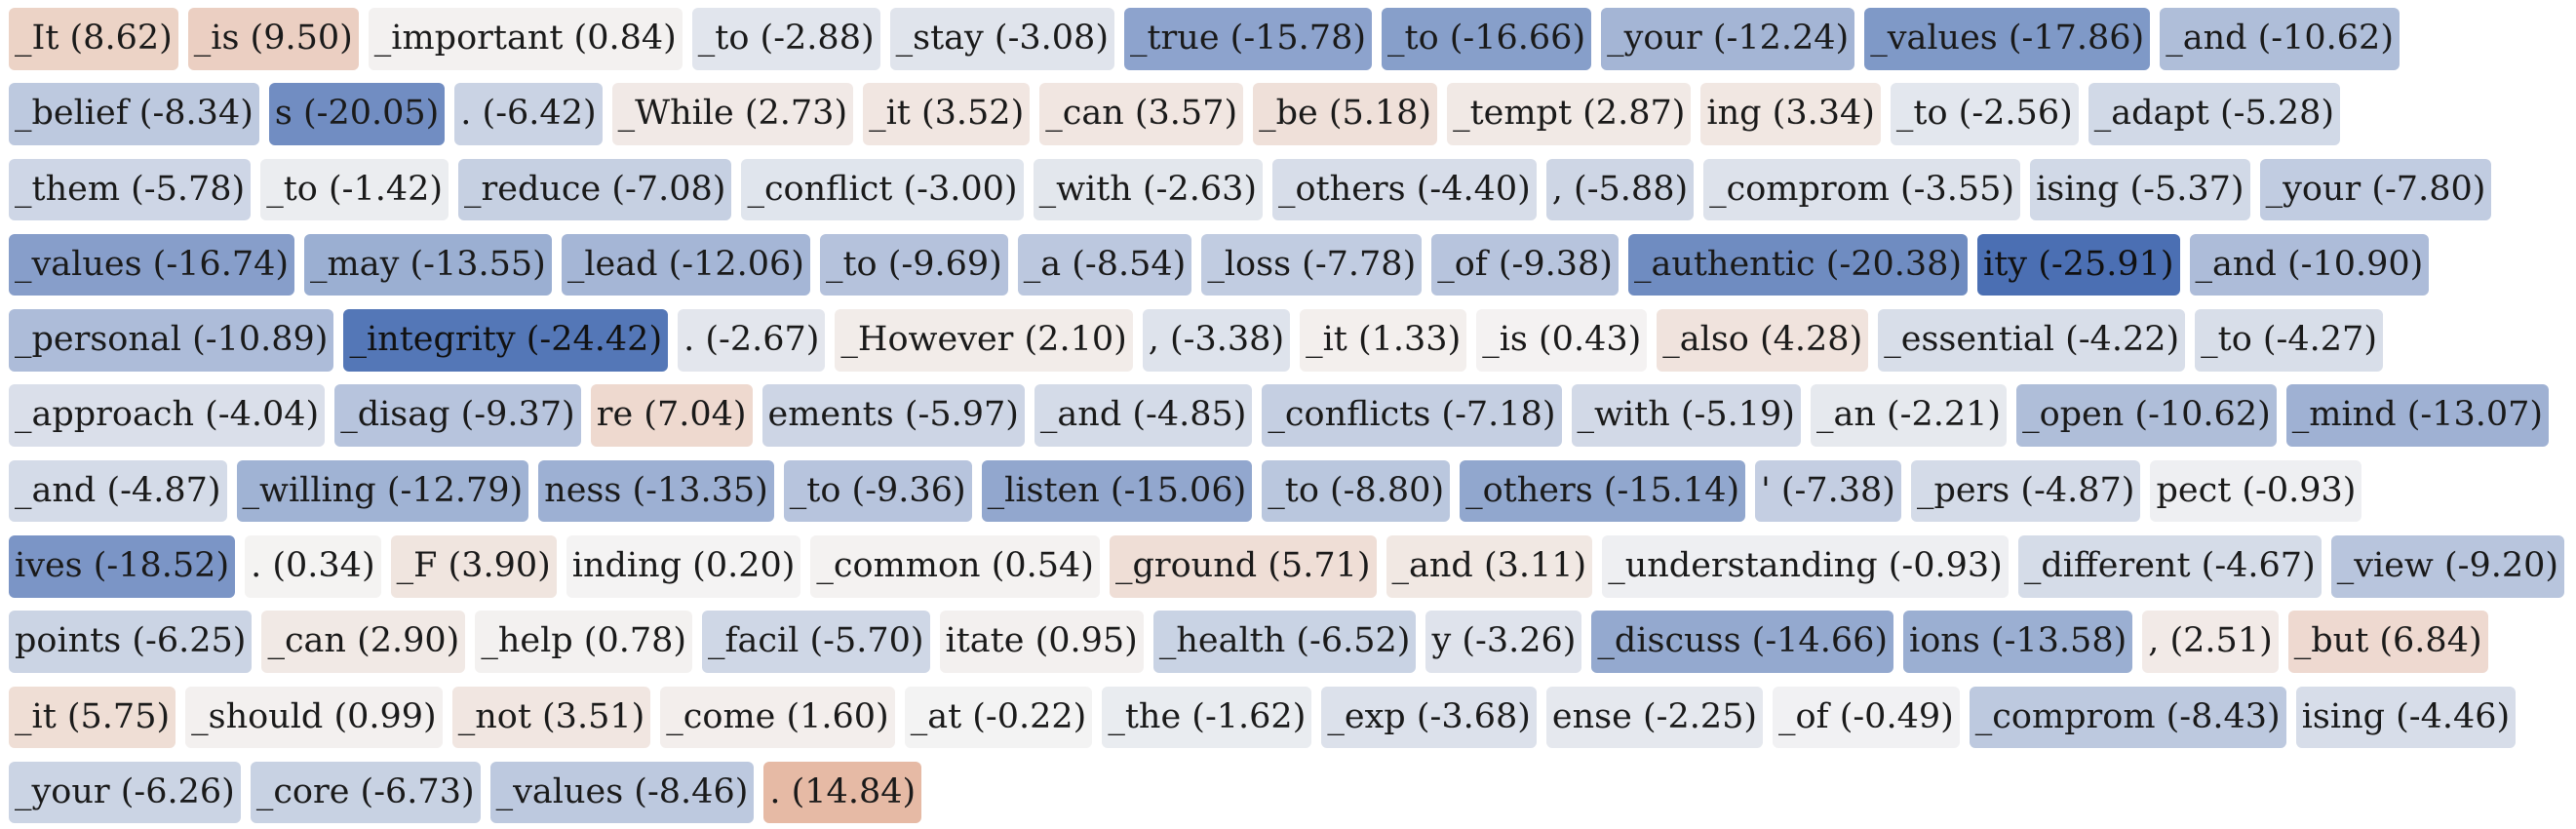 This screenshot has width=2576, height=829. What do you see at coordinates (506, 340) in the screenshot?
I see `token-chip: _integrity (-24.42)` at bounding box center [506, 340].